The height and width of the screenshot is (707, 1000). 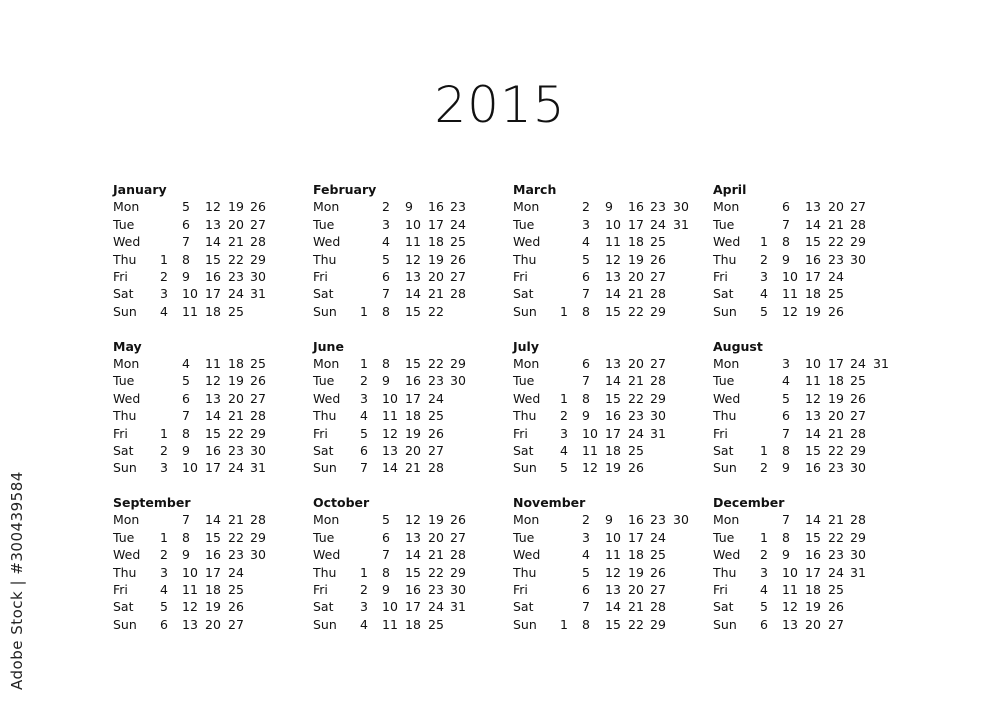 What do you see at coordinates (127, 346) in the screenshot?
I see `month-name: May` at bounding box center [127, 346].